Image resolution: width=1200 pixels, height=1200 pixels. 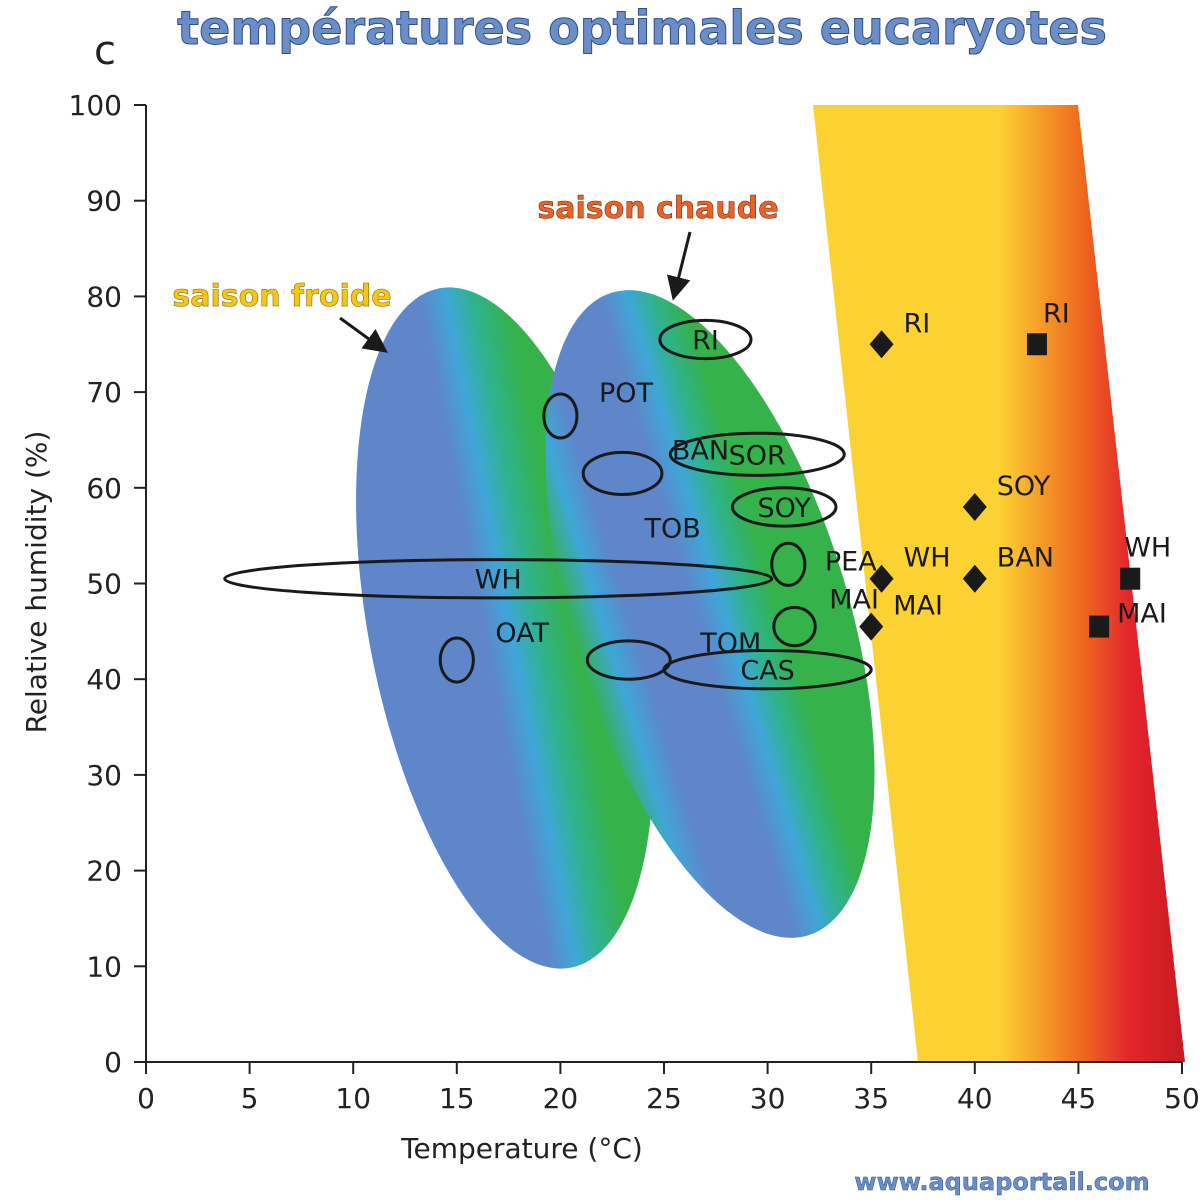 What do you see at coordinates (871, 626) in the screenshot?
I see `diamond-marker-mai` at bounding box center [871, 626].